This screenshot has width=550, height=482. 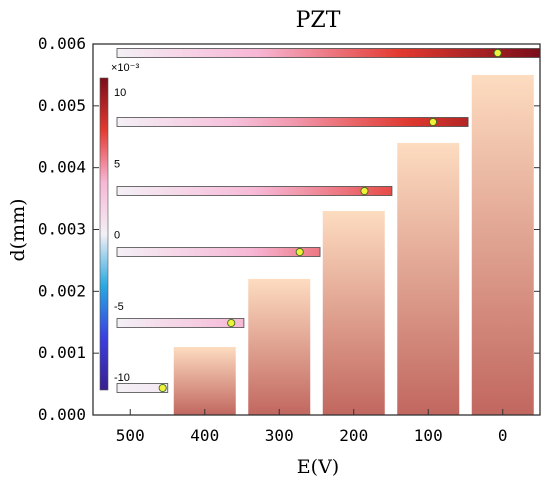 What do you see at coordinates (62, 290) in the screenshot?
I see `y-tick-label: 0.002` at bounding box center [62, 290].